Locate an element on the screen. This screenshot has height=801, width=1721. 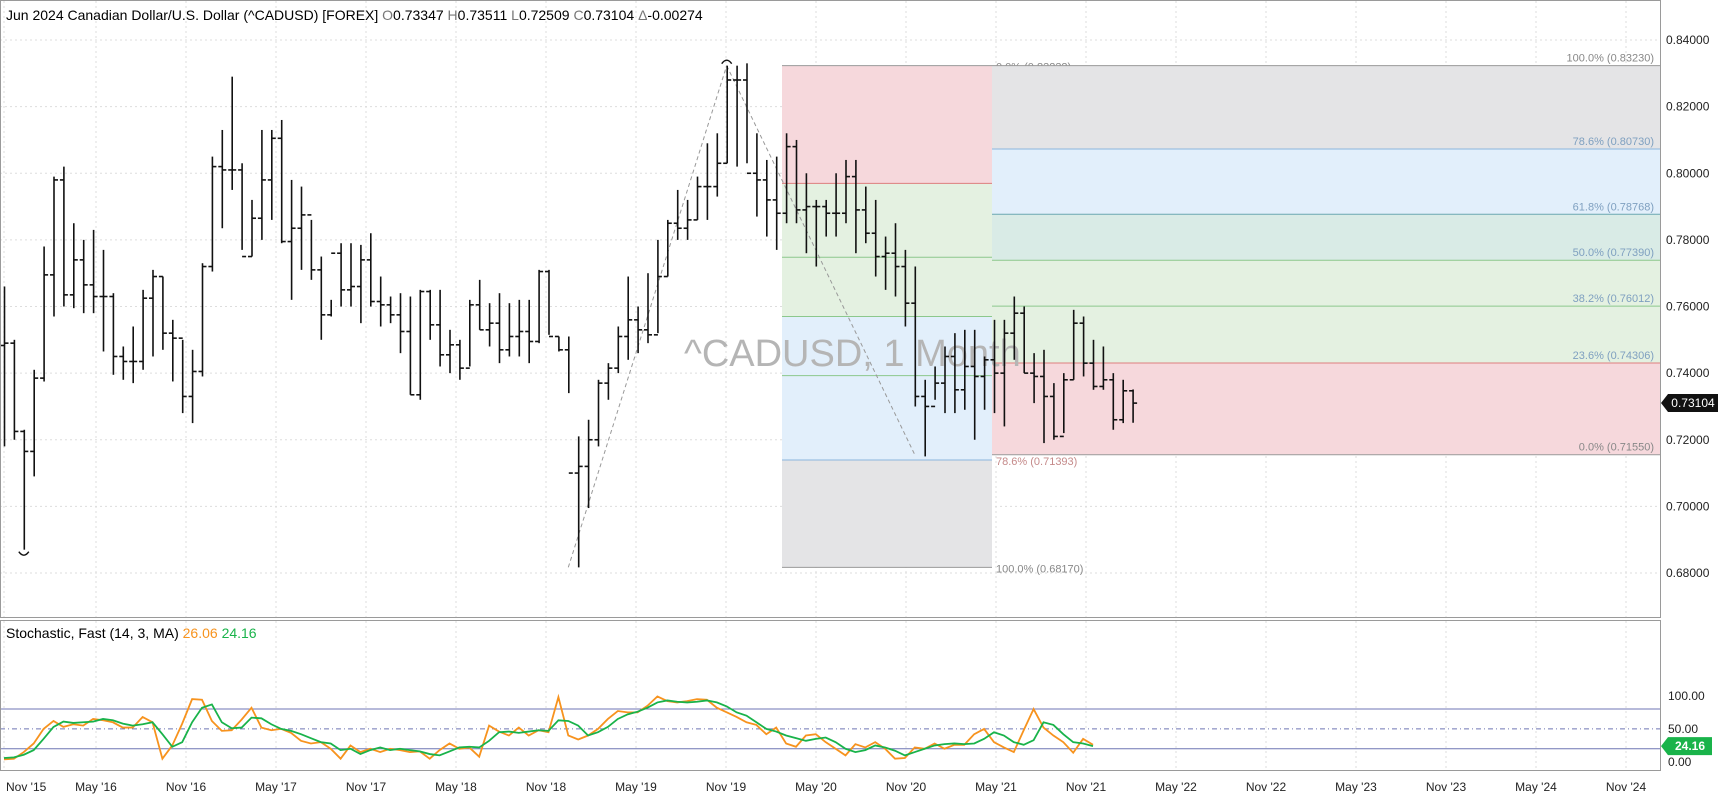
high-key: H is located at coordinates (452, 15).